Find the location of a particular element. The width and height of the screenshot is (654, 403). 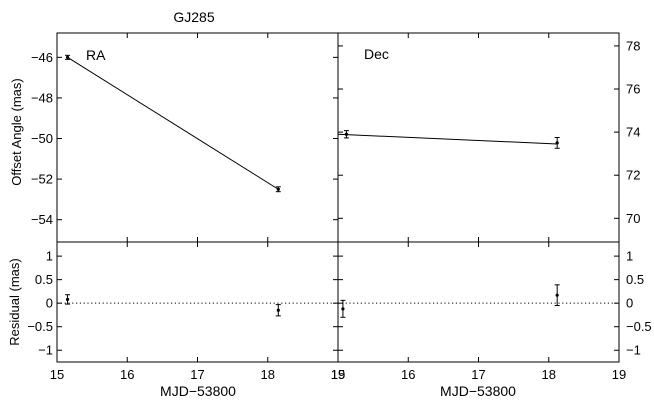

ra-residual-xtick-label: 16 is located at coordinates (127, 374).